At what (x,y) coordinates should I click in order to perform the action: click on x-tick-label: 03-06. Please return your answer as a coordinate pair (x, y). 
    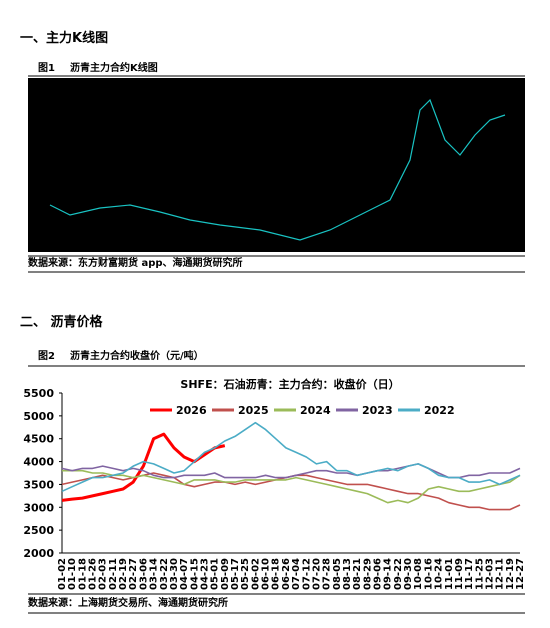
    Looking at the image, I should click on (143, 574).